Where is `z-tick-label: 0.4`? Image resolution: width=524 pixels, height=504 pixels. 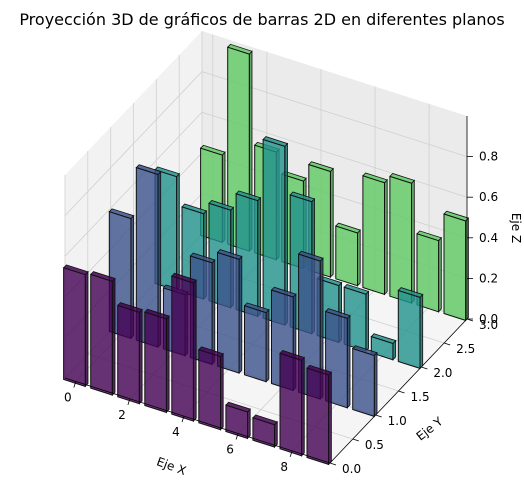
z-tick-label: 0.4 is located at coordinates (488, 238).